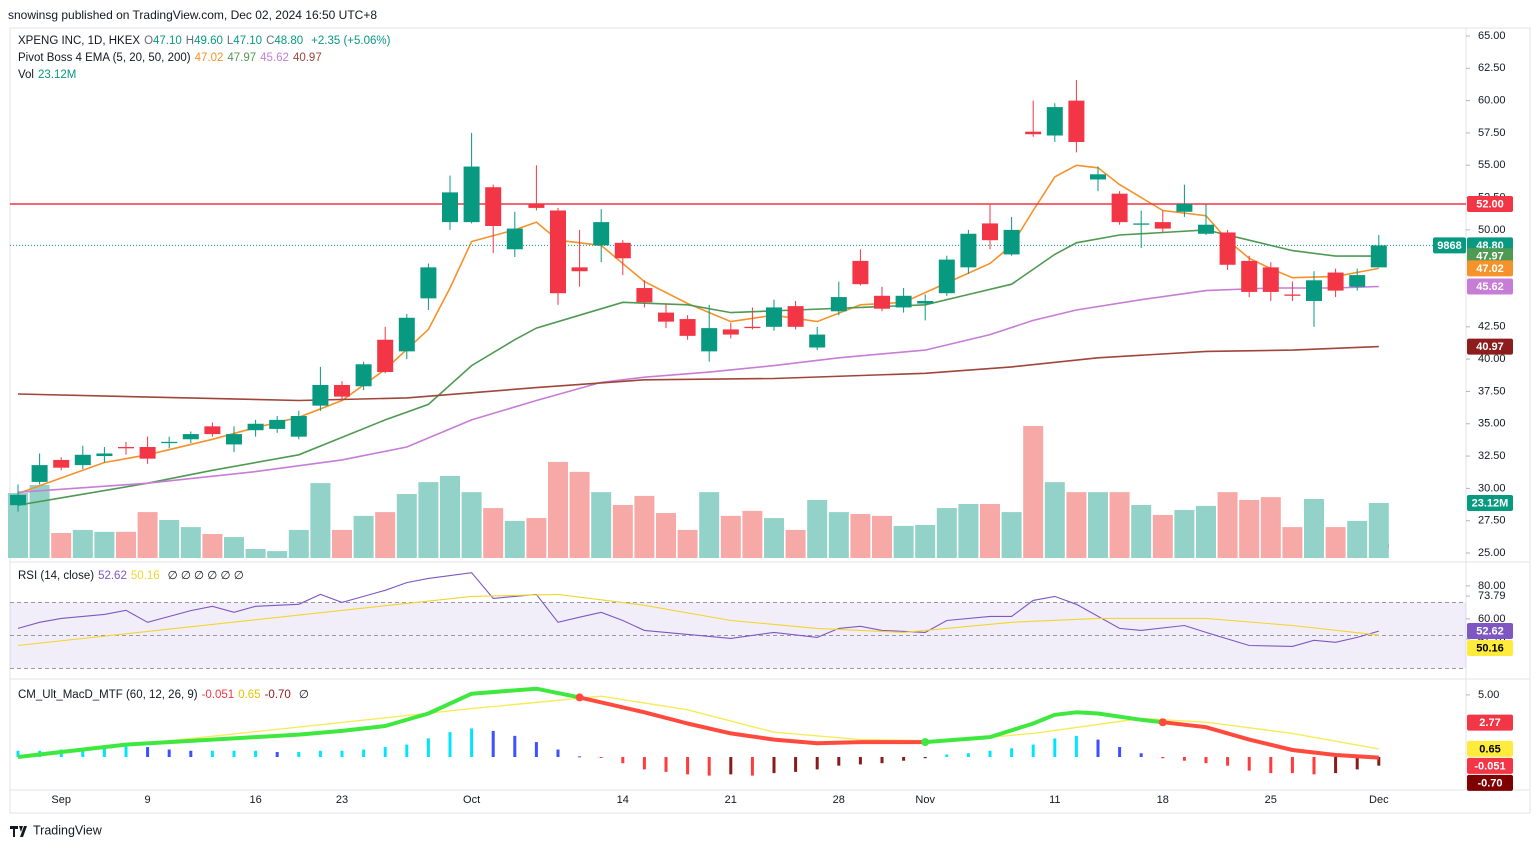 Image resolution: width=1536 pixels, height=849 pixels. Describe the element at coordinates (1163, 800) in the screenshot. I see `x-tick-label: 18` at that location.